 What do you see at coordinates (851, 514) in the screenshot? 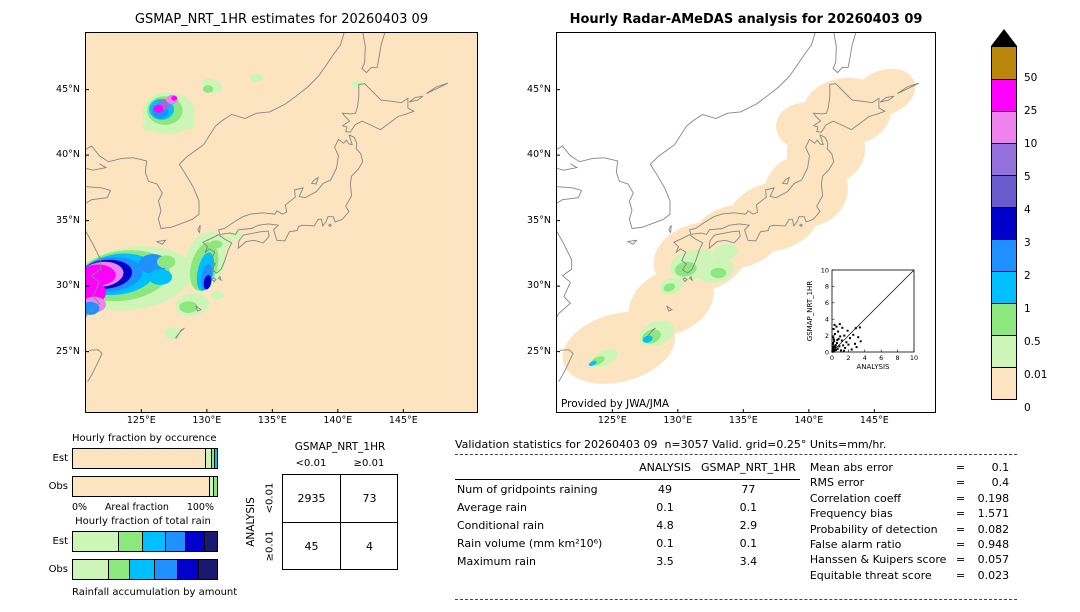
I see `metric-label: Frequency bias` at bounding box center [851, 514].